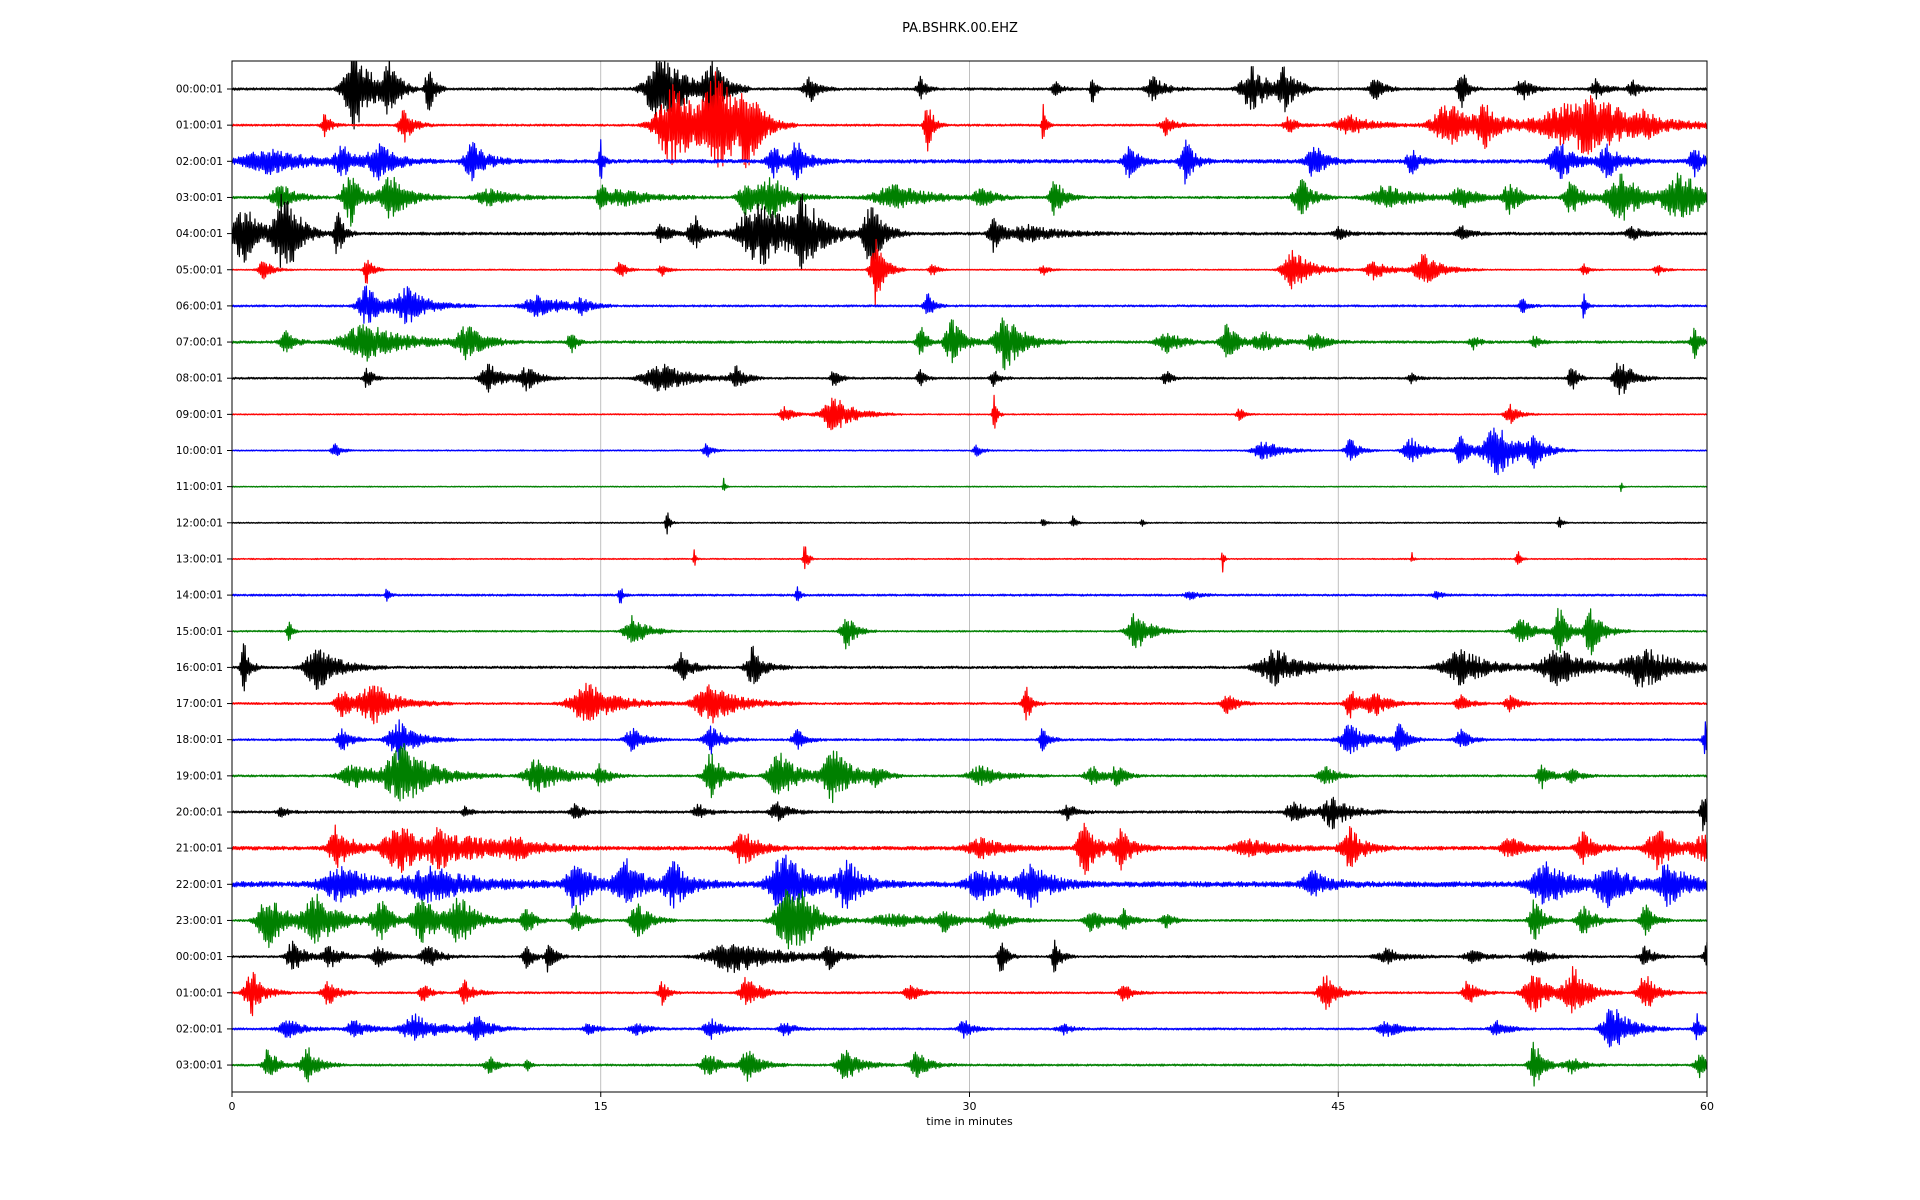 Image resolution: width=1920 pixels, height=1200 pixels. Describe the element at coordinates (199, 885) in the screenshot. I see `y-tick-label: 22:00:01` at that location.